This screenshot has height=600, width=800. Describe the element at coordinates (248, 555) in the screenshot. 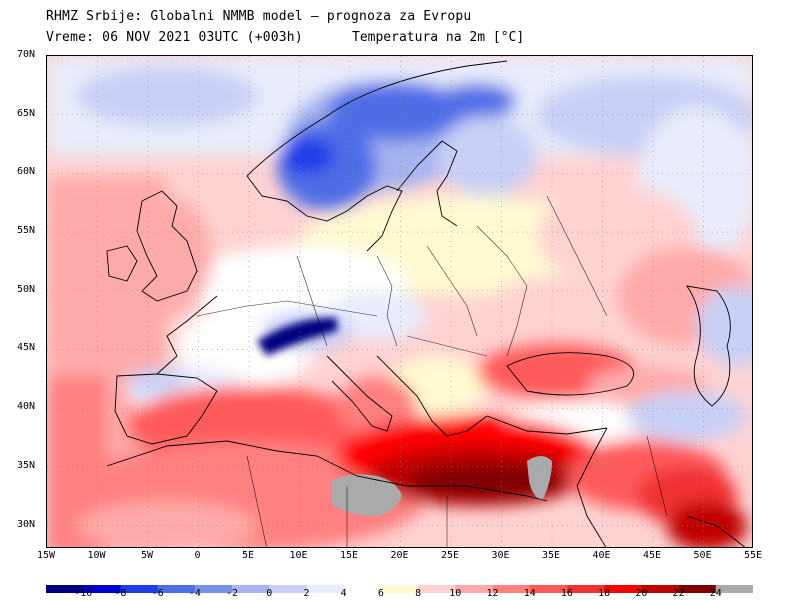

I see `longitude-label: 5E` at that location.